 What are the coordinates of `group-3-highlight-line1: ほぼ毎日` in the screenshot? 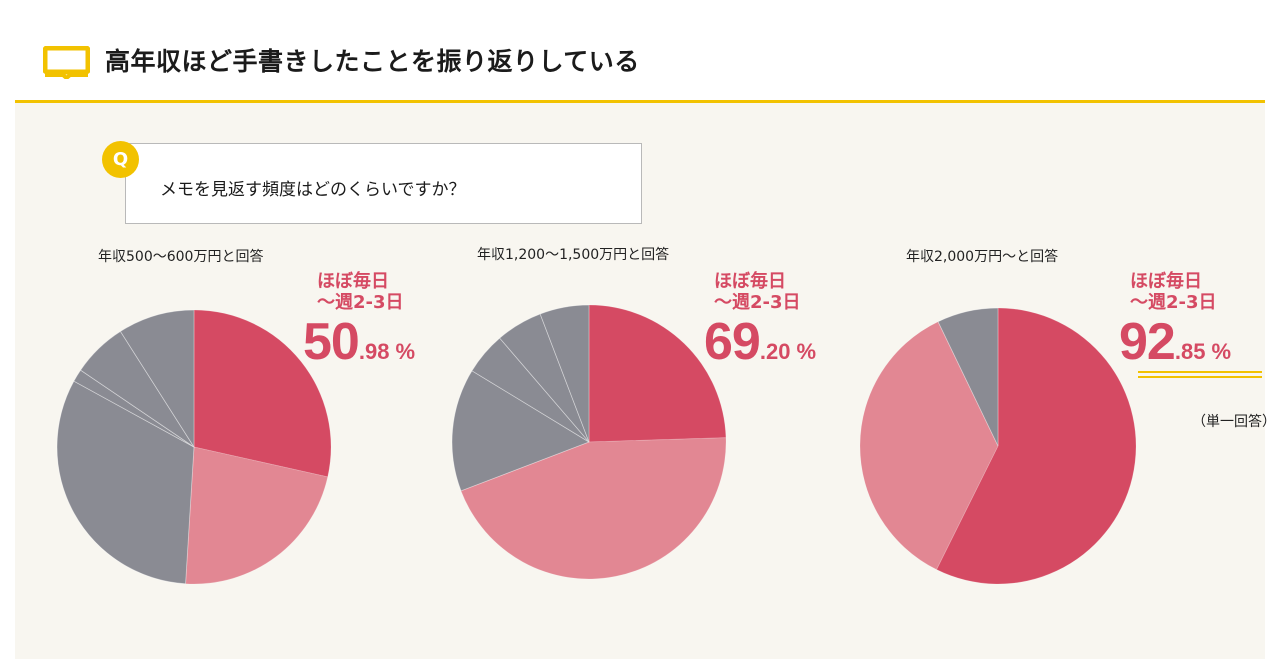 It's located at (1166, 281).